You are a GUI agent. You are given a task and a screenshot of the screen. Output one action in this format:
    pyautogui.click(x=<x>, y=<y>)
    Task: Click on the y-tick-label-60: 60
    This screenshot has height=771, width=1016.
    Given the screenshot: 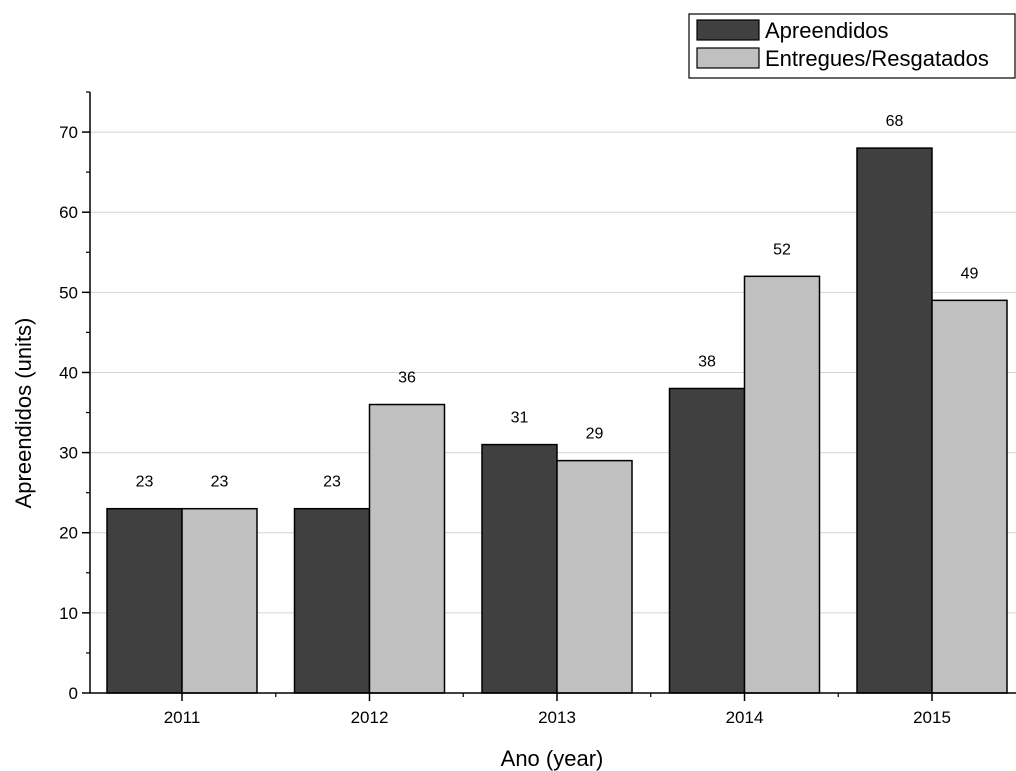 What is the action you would take?
    pyautogui.click(x=68, y=212)
    